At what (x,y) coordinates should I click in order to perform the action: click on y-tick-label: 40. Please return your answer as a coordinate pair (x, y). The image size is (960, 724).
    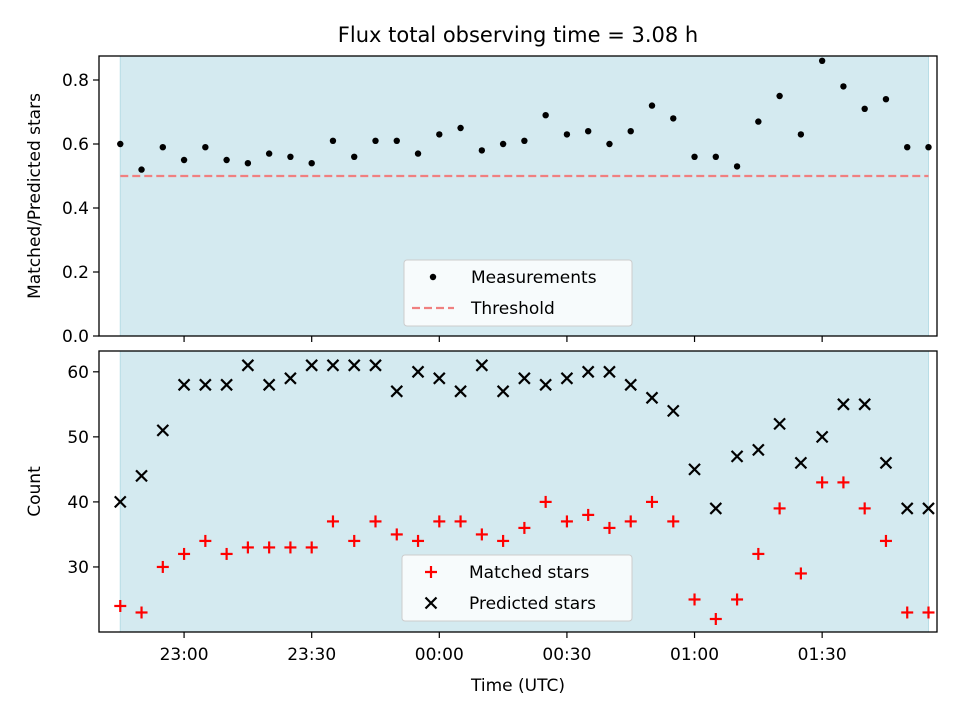
    Looking at the image, I should click on (78, 503).